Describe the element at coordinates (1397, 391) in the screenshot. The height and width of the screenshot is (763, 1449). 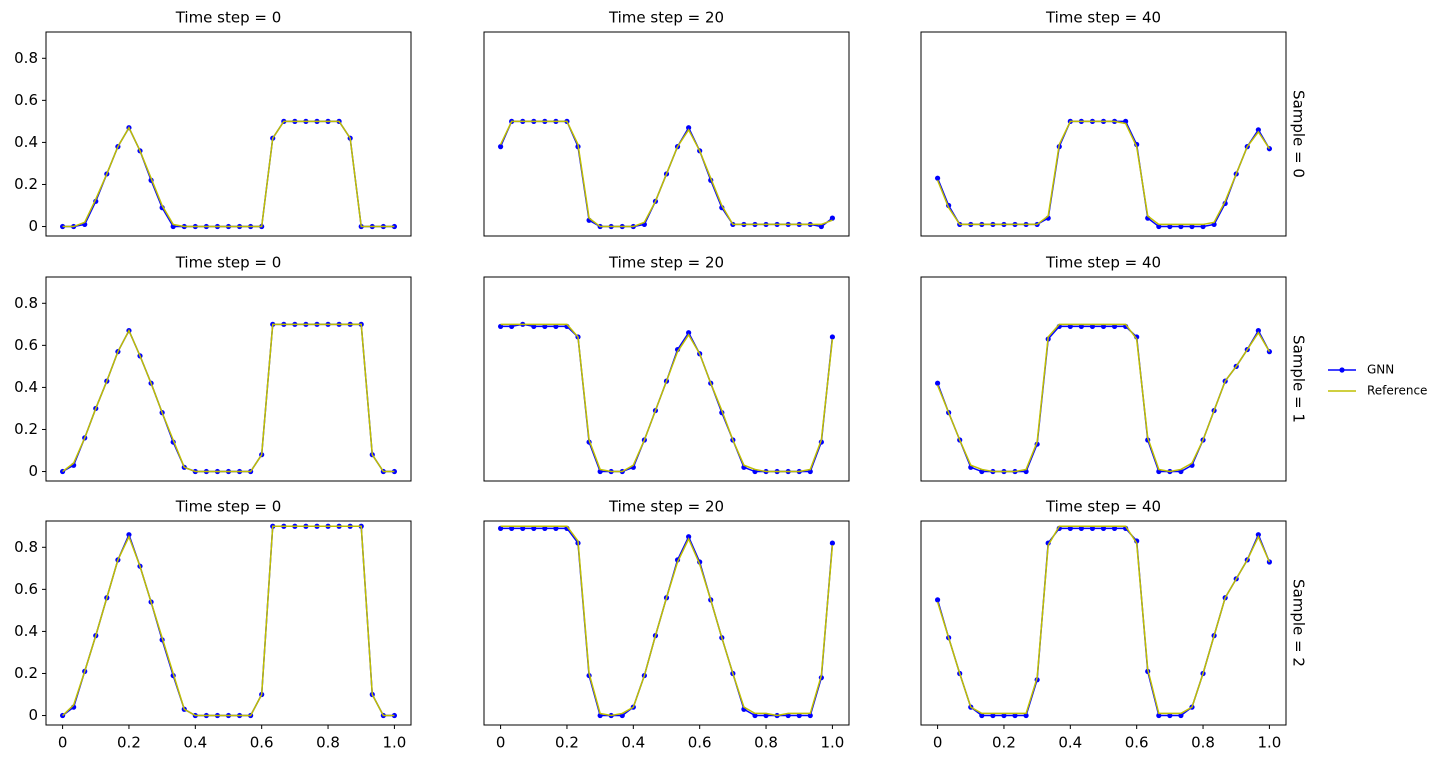
I see `legend-label: Reference` at that location.